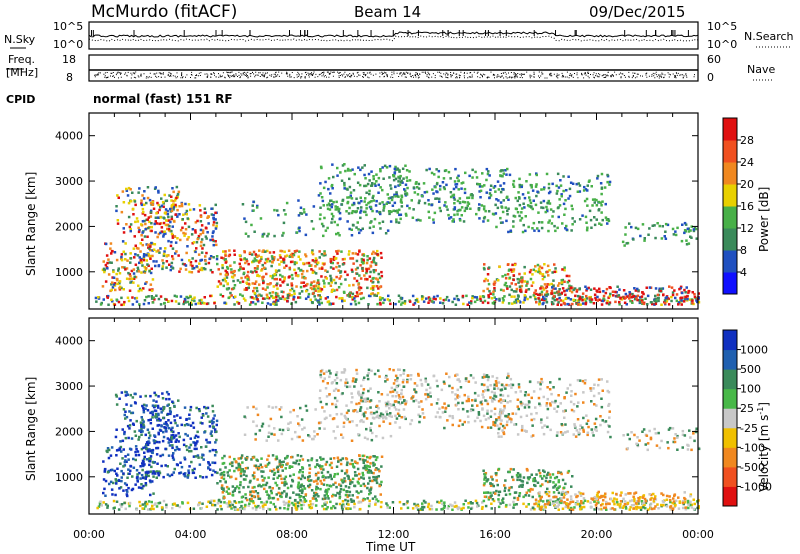 Image resolution: width=800 pixels, height=554 pixels. What do you see at coordinates (31, 224) in the screenshot?
I see `power-ylabel: Slant Range [km]` at bounding box center [31, 224].